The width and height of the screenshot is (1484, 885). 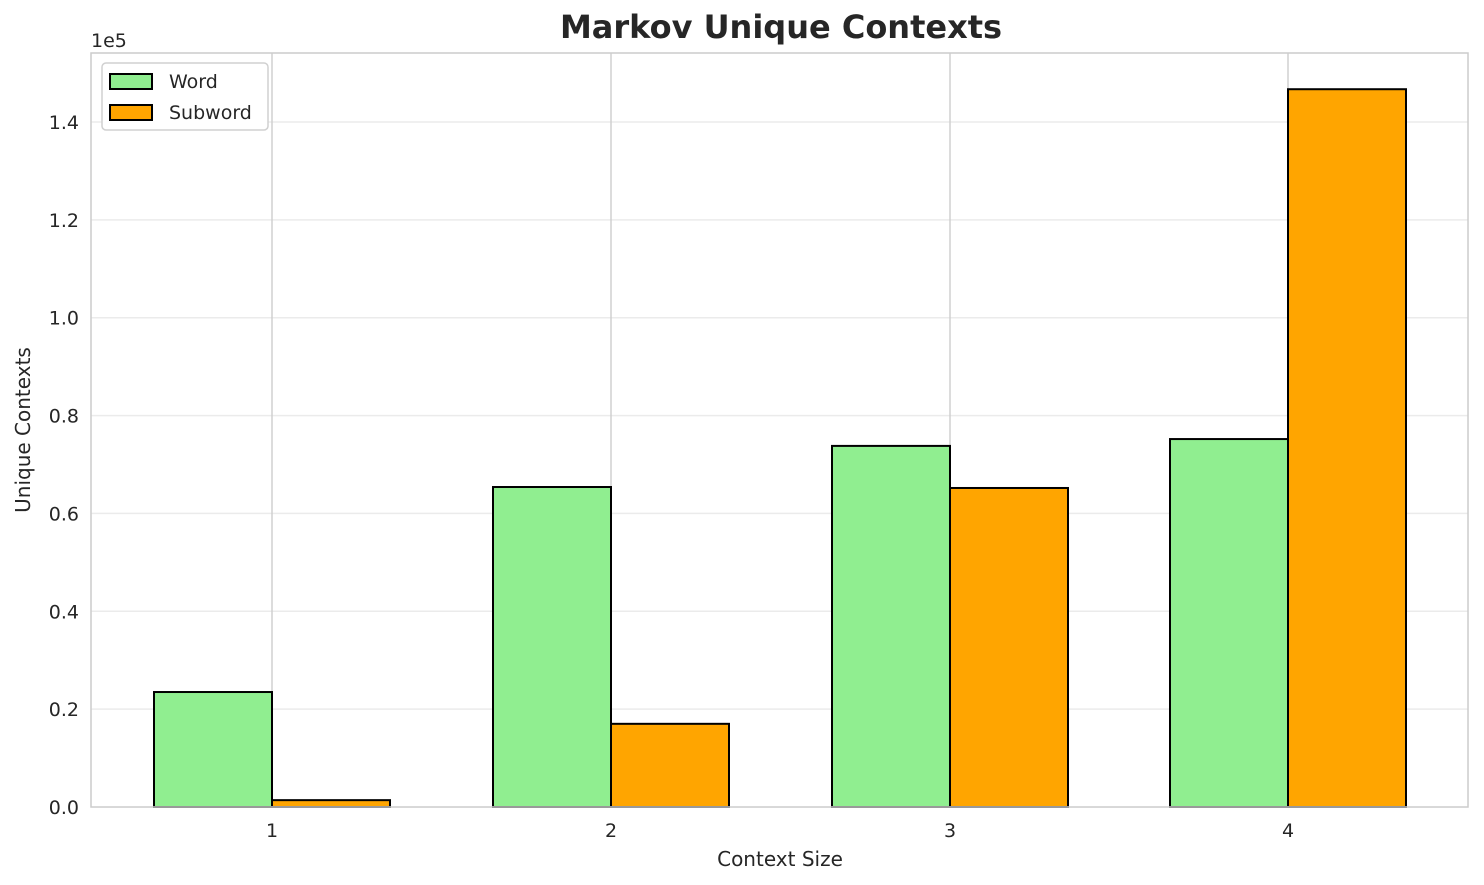 I want to click on legend-swatch-subword, so click(x=131, y=112).